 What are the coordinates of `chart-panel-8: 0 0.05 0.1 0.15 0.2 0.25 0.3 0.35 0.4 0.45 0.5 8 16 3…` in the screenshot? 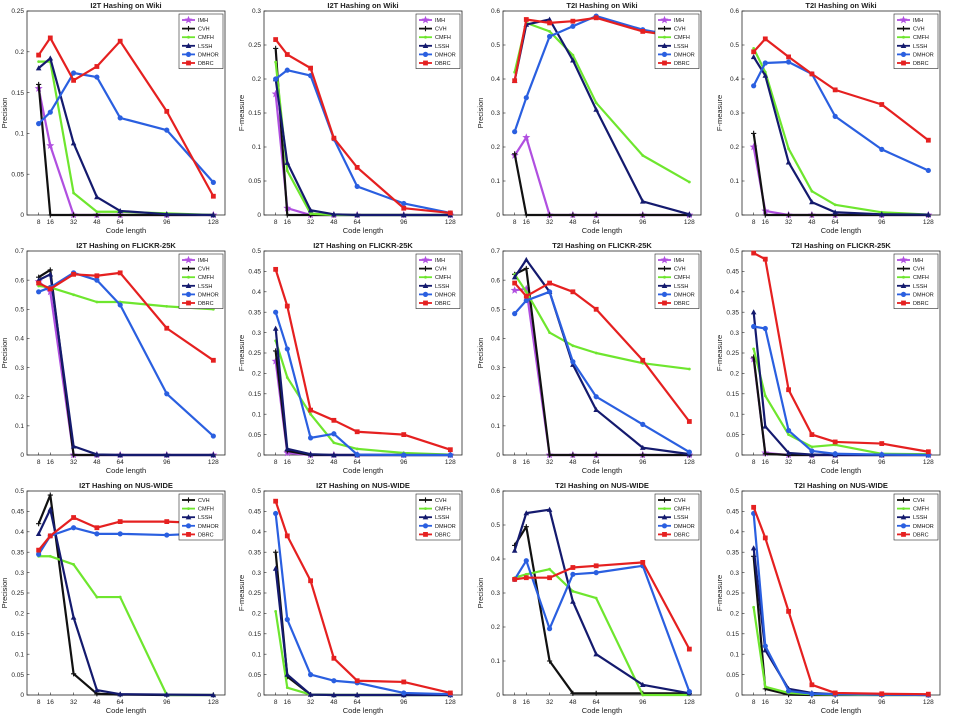 It's located at (828, 358).